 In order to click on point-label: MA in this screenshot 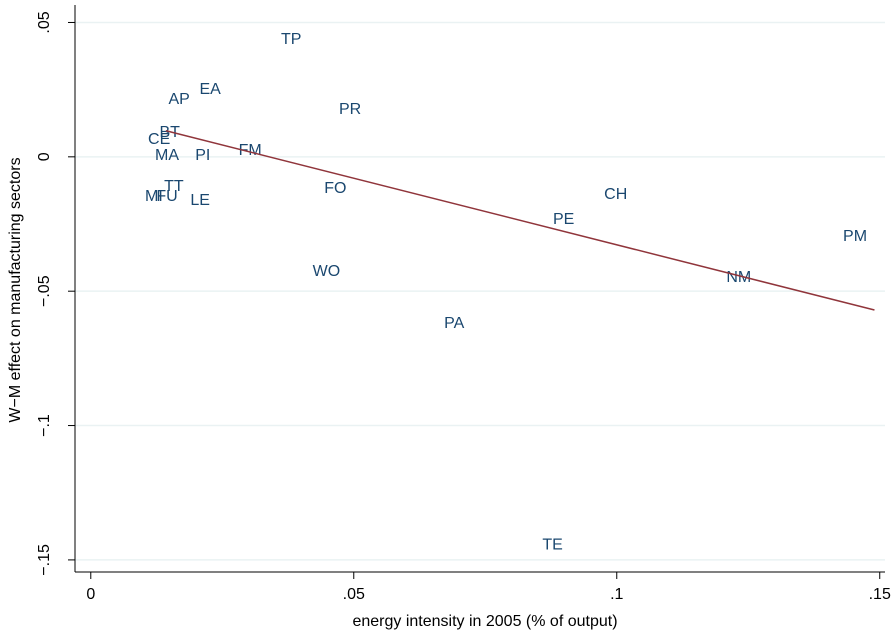, I will do `click(167, 155)`.